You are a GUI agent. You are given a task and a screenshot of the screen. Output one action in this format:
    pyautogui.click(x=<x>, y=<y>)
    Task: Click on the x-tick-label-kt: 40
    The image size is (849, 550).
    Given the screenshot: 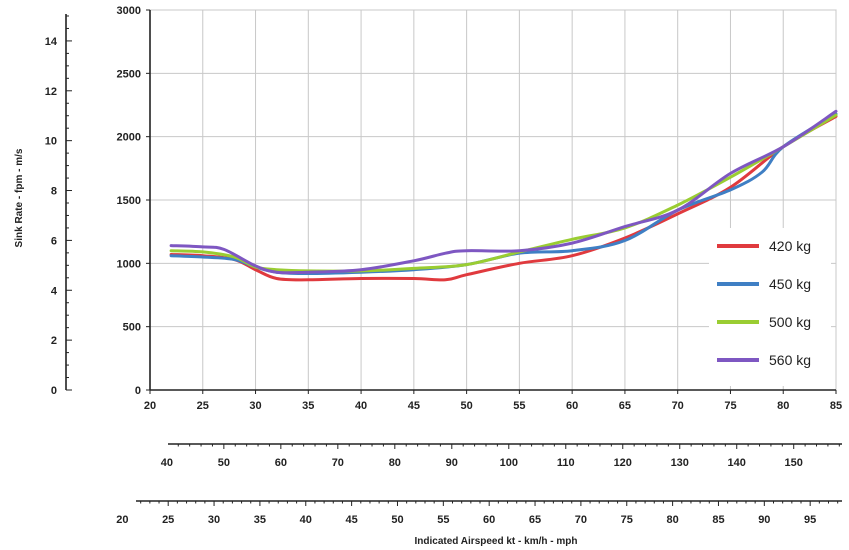 What is the action you would take?
    pyautogui.click(x=361, y=406)
    